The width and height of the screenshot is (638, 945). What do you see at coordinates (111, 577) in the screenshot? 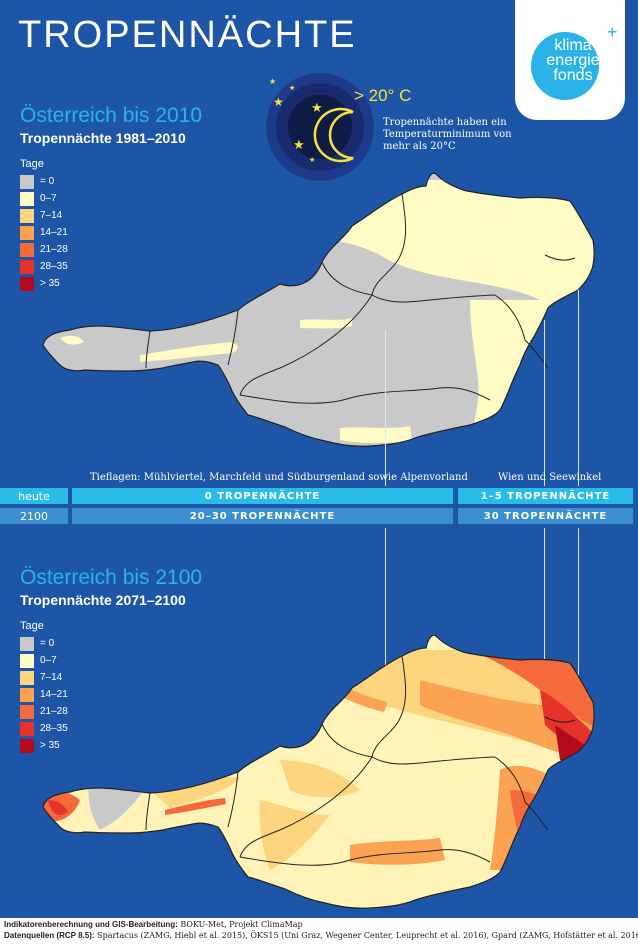
I see `map-bottom-title: Österreich bis 2100` at bounding box center [111, 577].